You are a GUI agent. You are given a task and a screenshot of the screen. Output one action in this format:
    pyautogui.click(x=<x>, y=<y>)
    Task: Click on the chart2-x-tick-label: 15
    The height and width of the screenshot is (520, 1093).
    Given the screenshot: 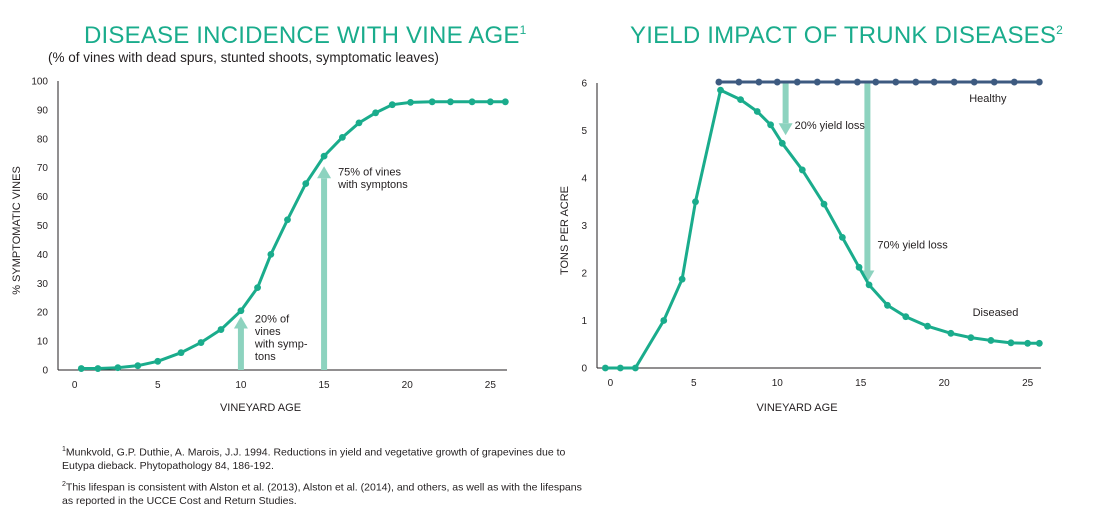 What is the action you would take?
    pyautogui.click(x=861, y=383)
    